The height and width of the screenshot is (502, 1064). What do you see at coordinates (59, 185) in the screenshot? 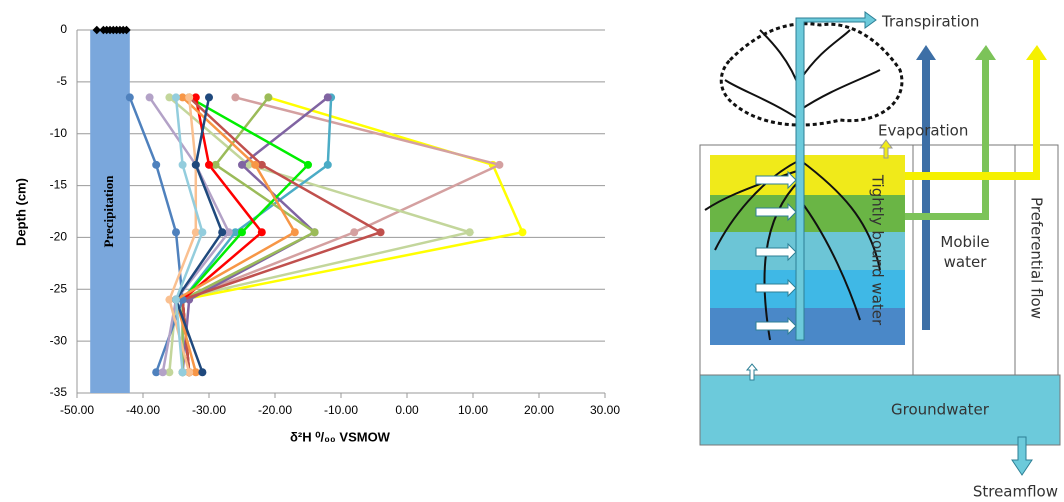
I see `y-tick-label: -15` at bounding box center [59, 185].